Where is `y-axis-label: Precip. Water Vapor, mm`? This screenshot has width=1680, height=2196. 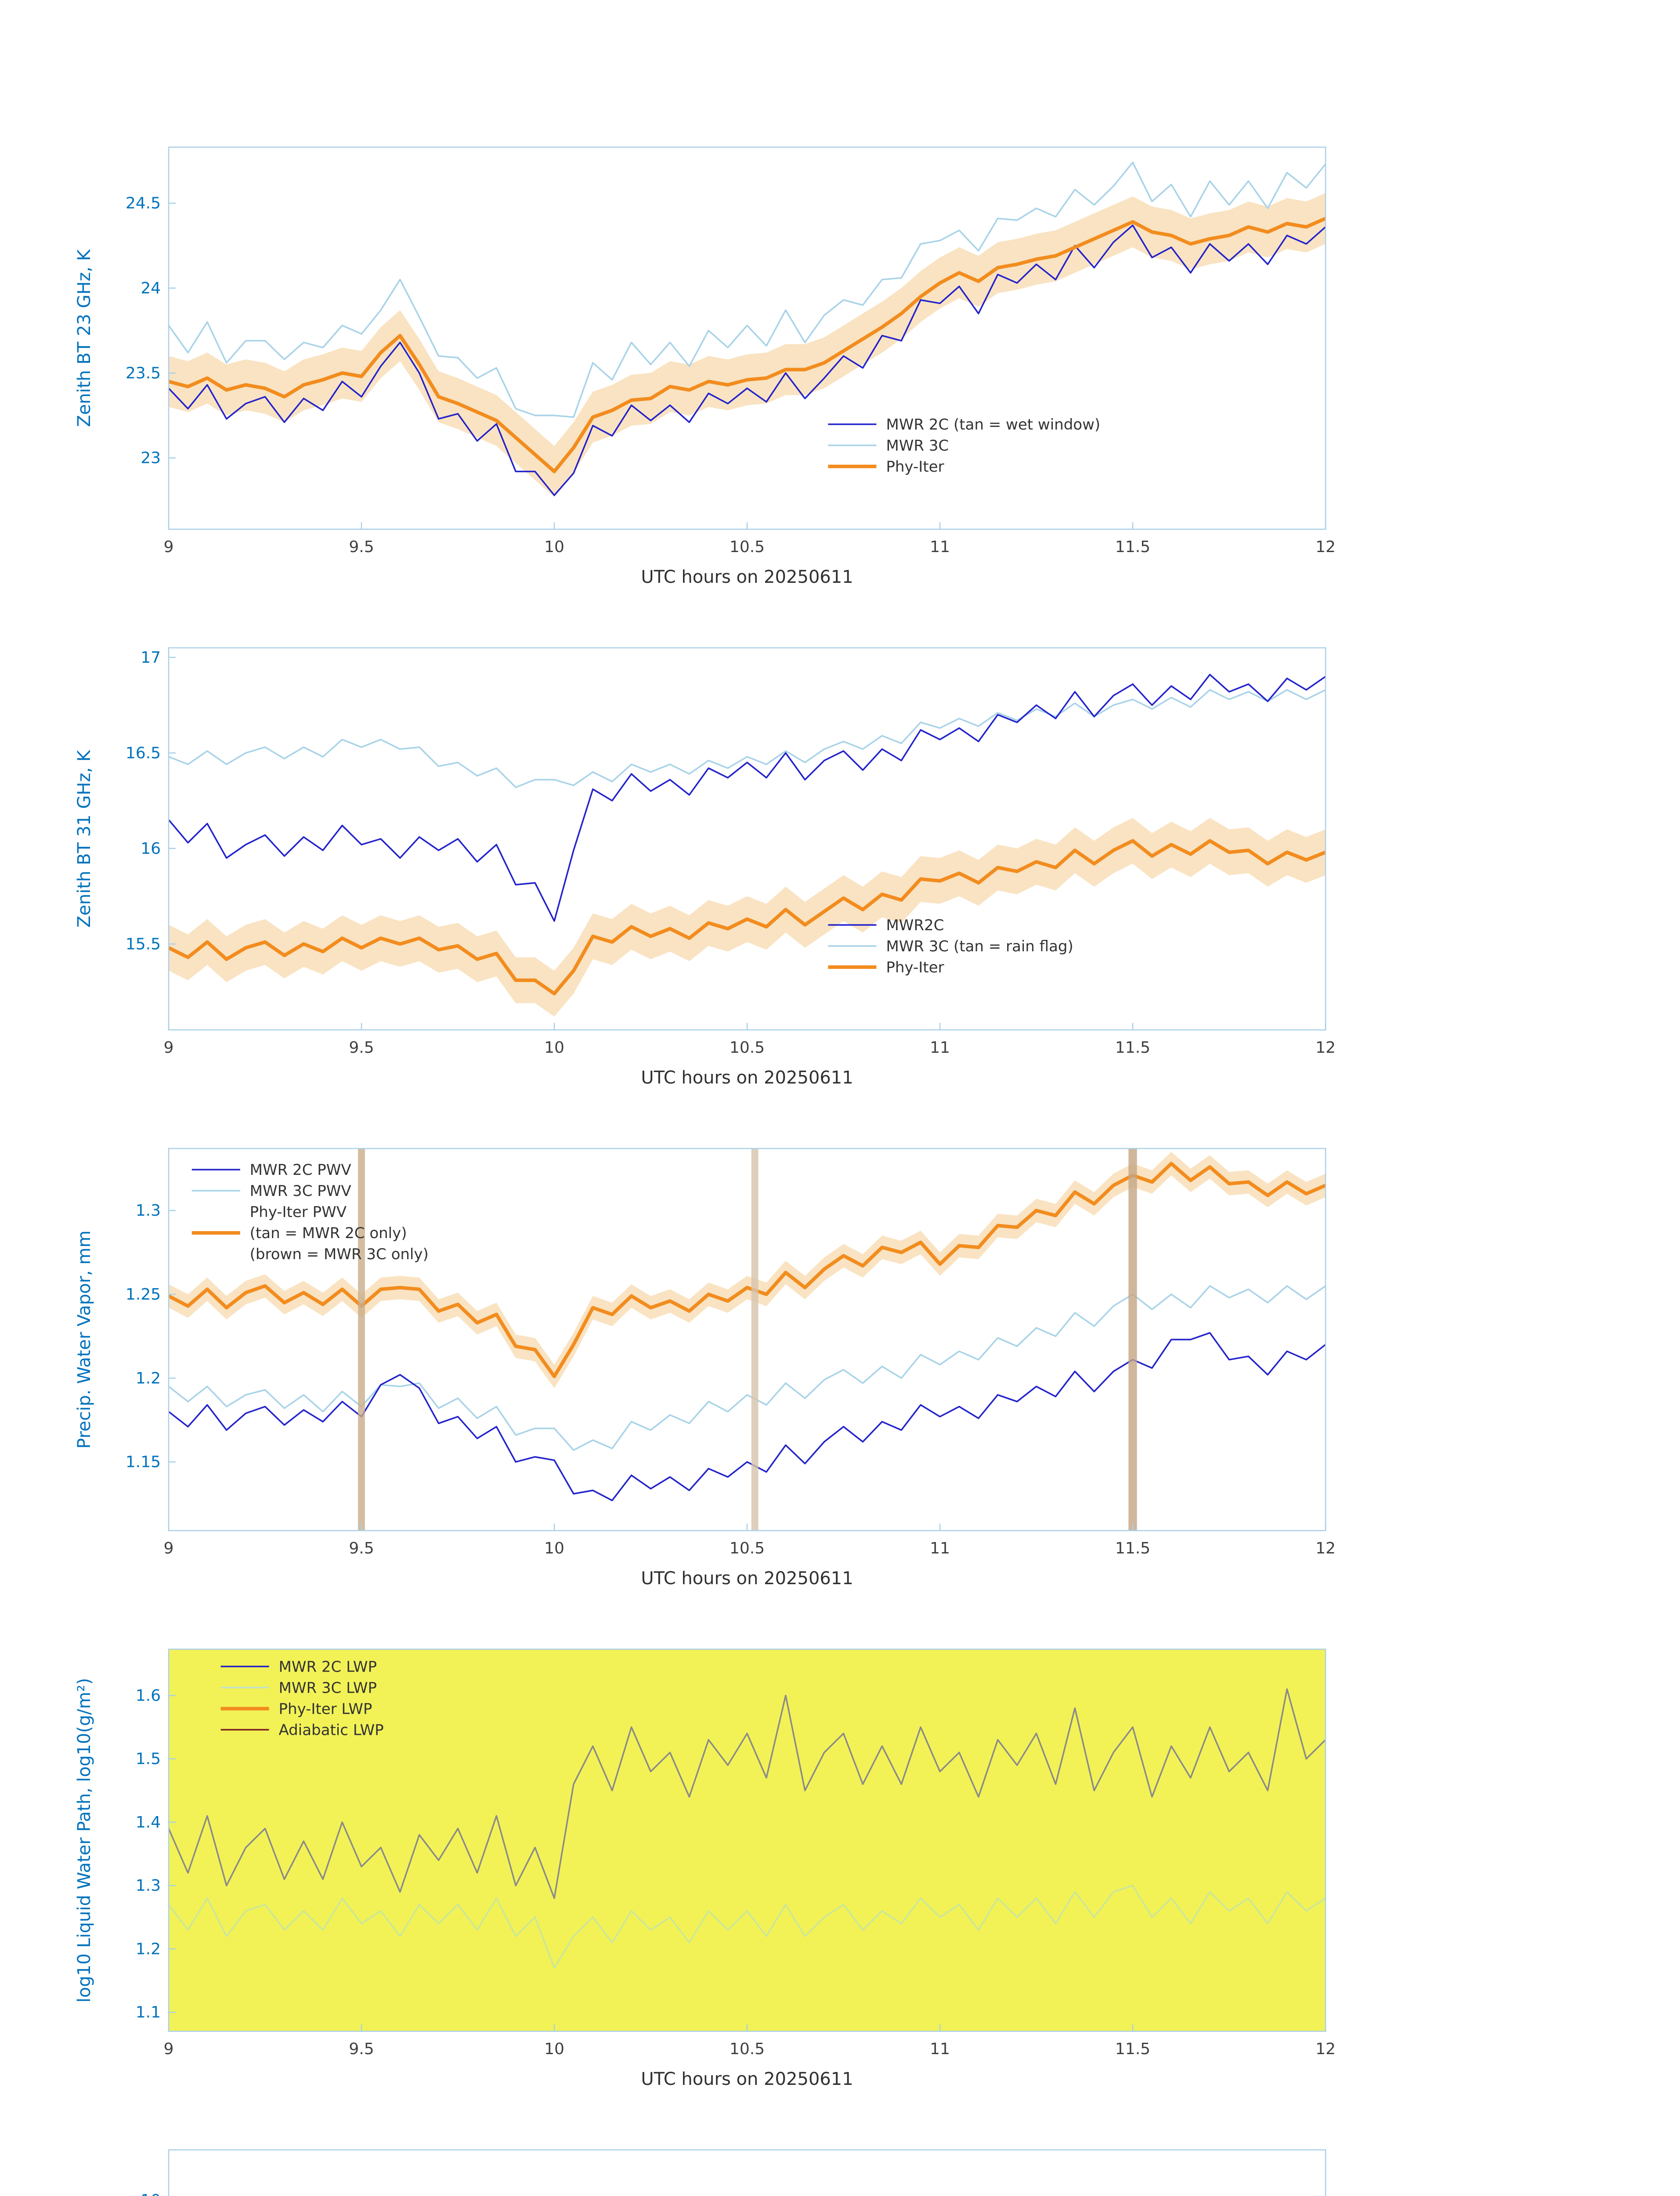
y-axis-label: Precip. Water Vapor, mm is located at coordinates (84, 1340).